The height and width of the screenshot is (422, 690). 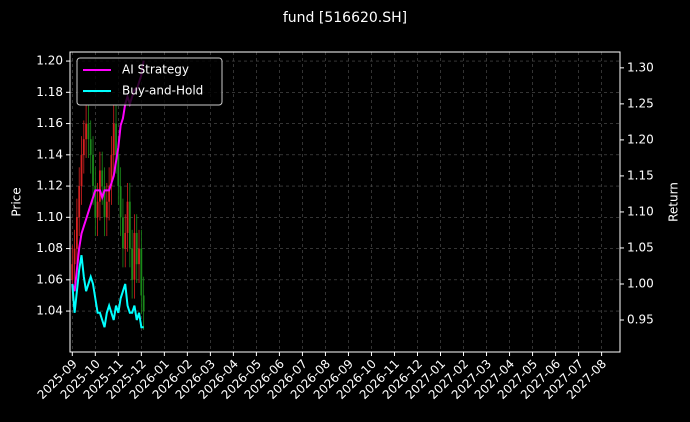 I want to click on y-tick-label: 1.16, so click(x=49, y=123).